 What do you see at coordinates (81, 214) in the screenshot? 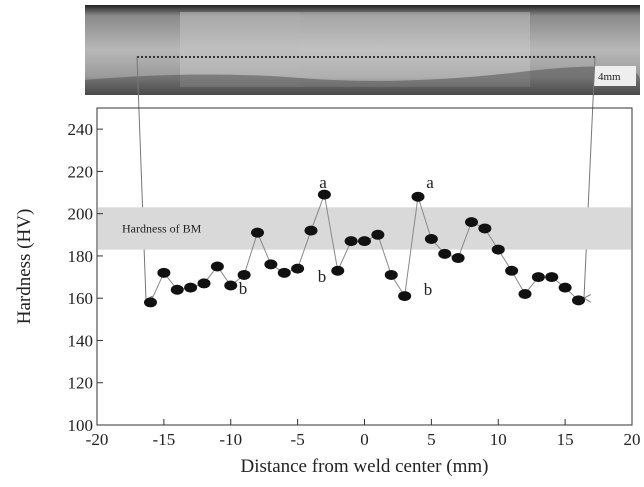
I see `y-tick-label: 200` at bounding box center [81, 214].